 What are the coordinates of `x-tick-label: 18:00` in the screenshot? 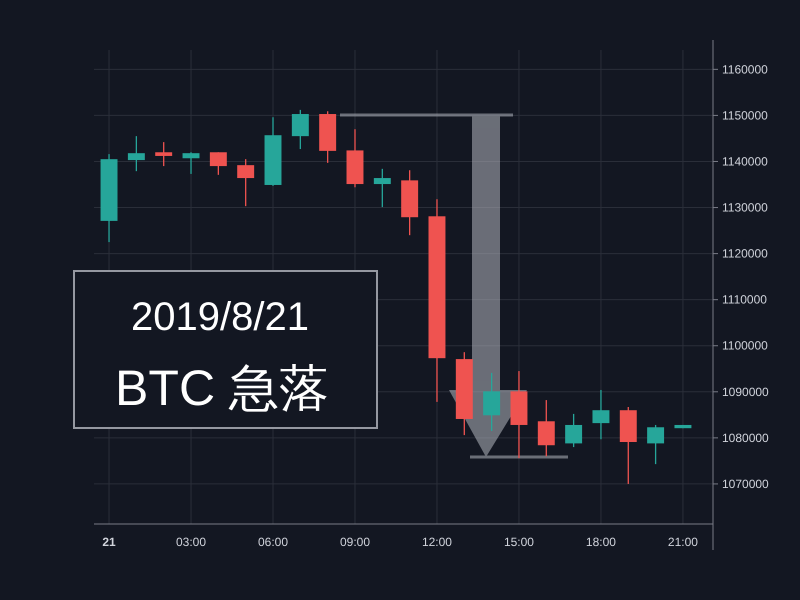 It's located at (601, 542).